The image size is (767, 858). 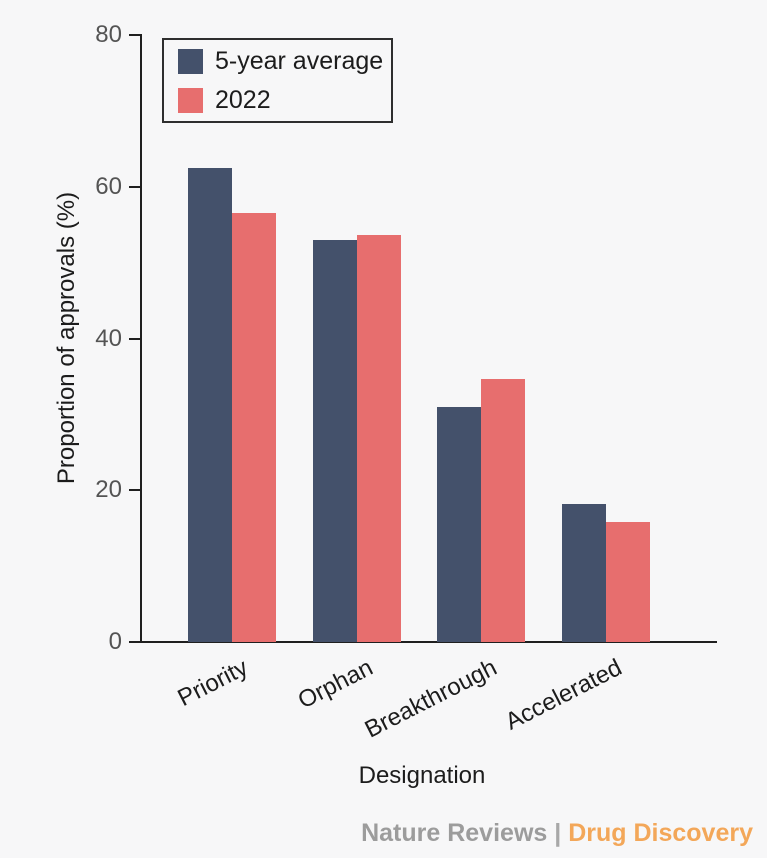 What do you see at coordinates (108, 338) in the screenshot?
I see `y-tick-label-40: 40` at bounding box center [108, 338].